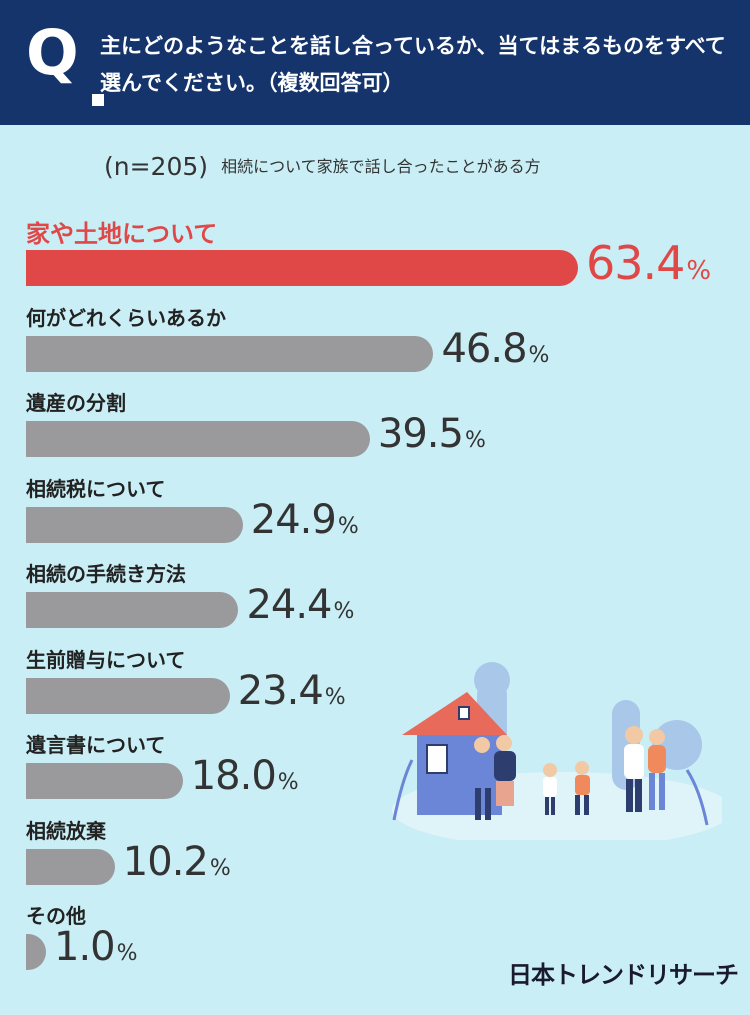 This screenshot has width=750, height=1015. What do you see at coordinates (66, 830) in the screenshot?
I see `category-label: 相続放棄` at bounding box center [66, 830].